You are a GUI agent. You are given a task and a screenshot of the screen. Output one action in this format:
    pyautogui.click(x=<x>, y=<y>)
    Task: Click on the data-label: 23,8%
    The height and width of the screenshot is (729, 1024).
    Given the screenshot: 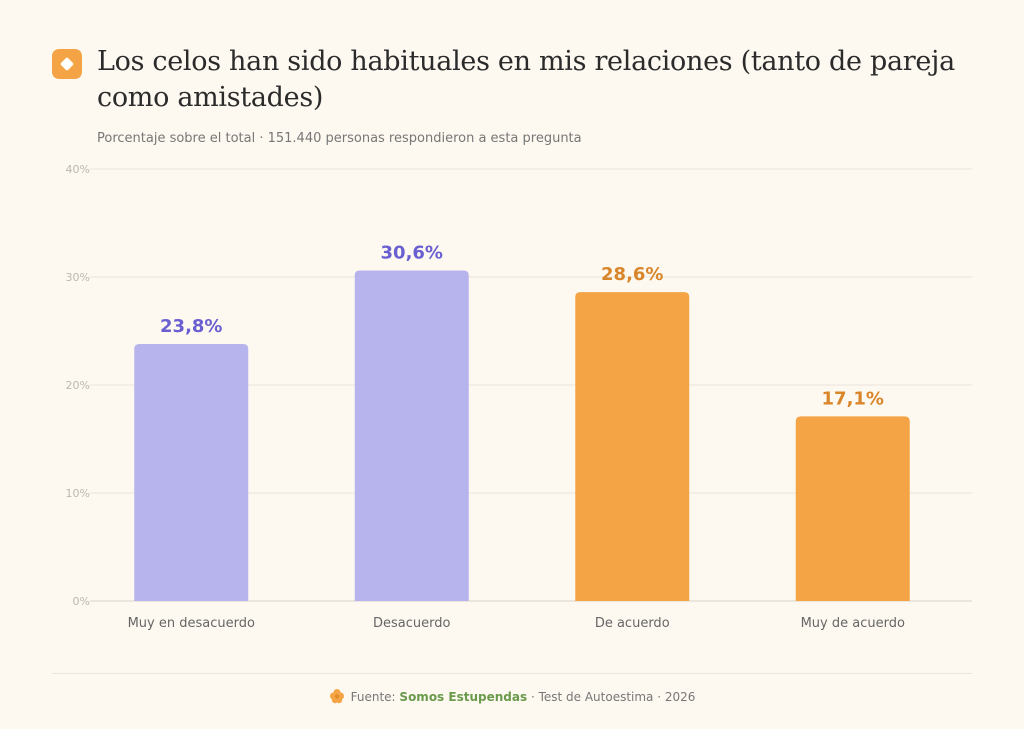 What is the action you would take?
    pyautogui.click(x=191, y=326)
    